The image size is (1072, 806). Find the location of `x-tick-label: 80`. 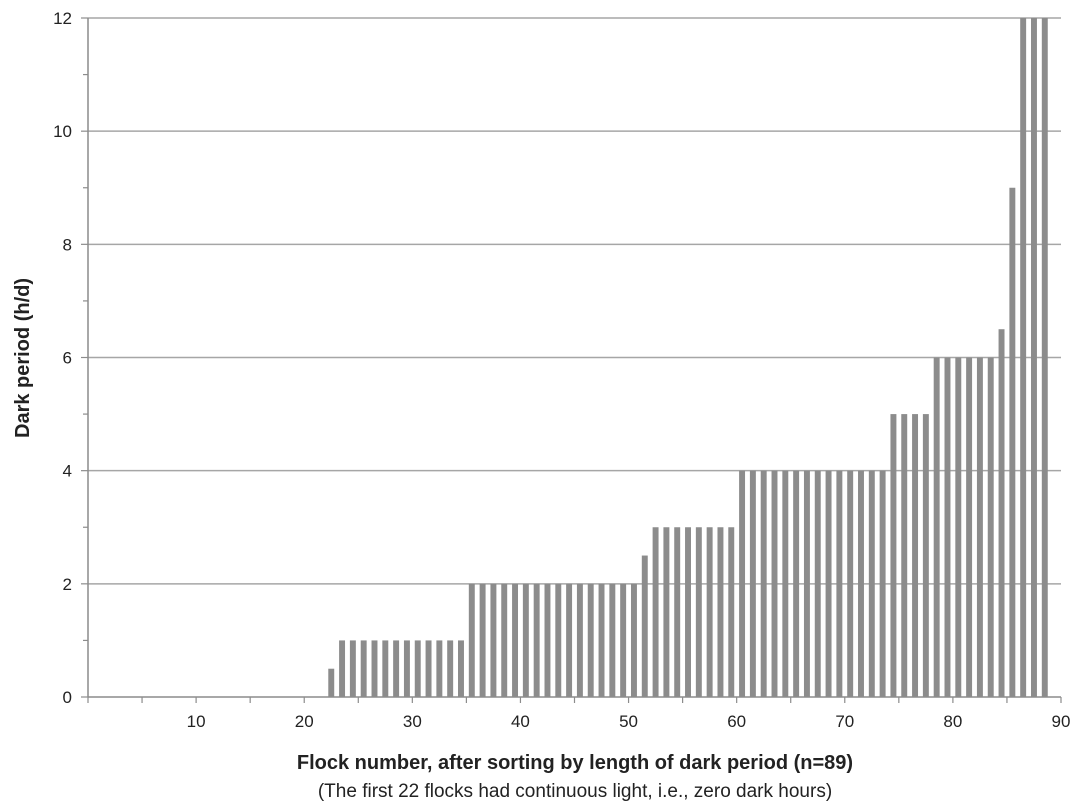

x-tick-label: 80 is located at coordinates (952, 721).